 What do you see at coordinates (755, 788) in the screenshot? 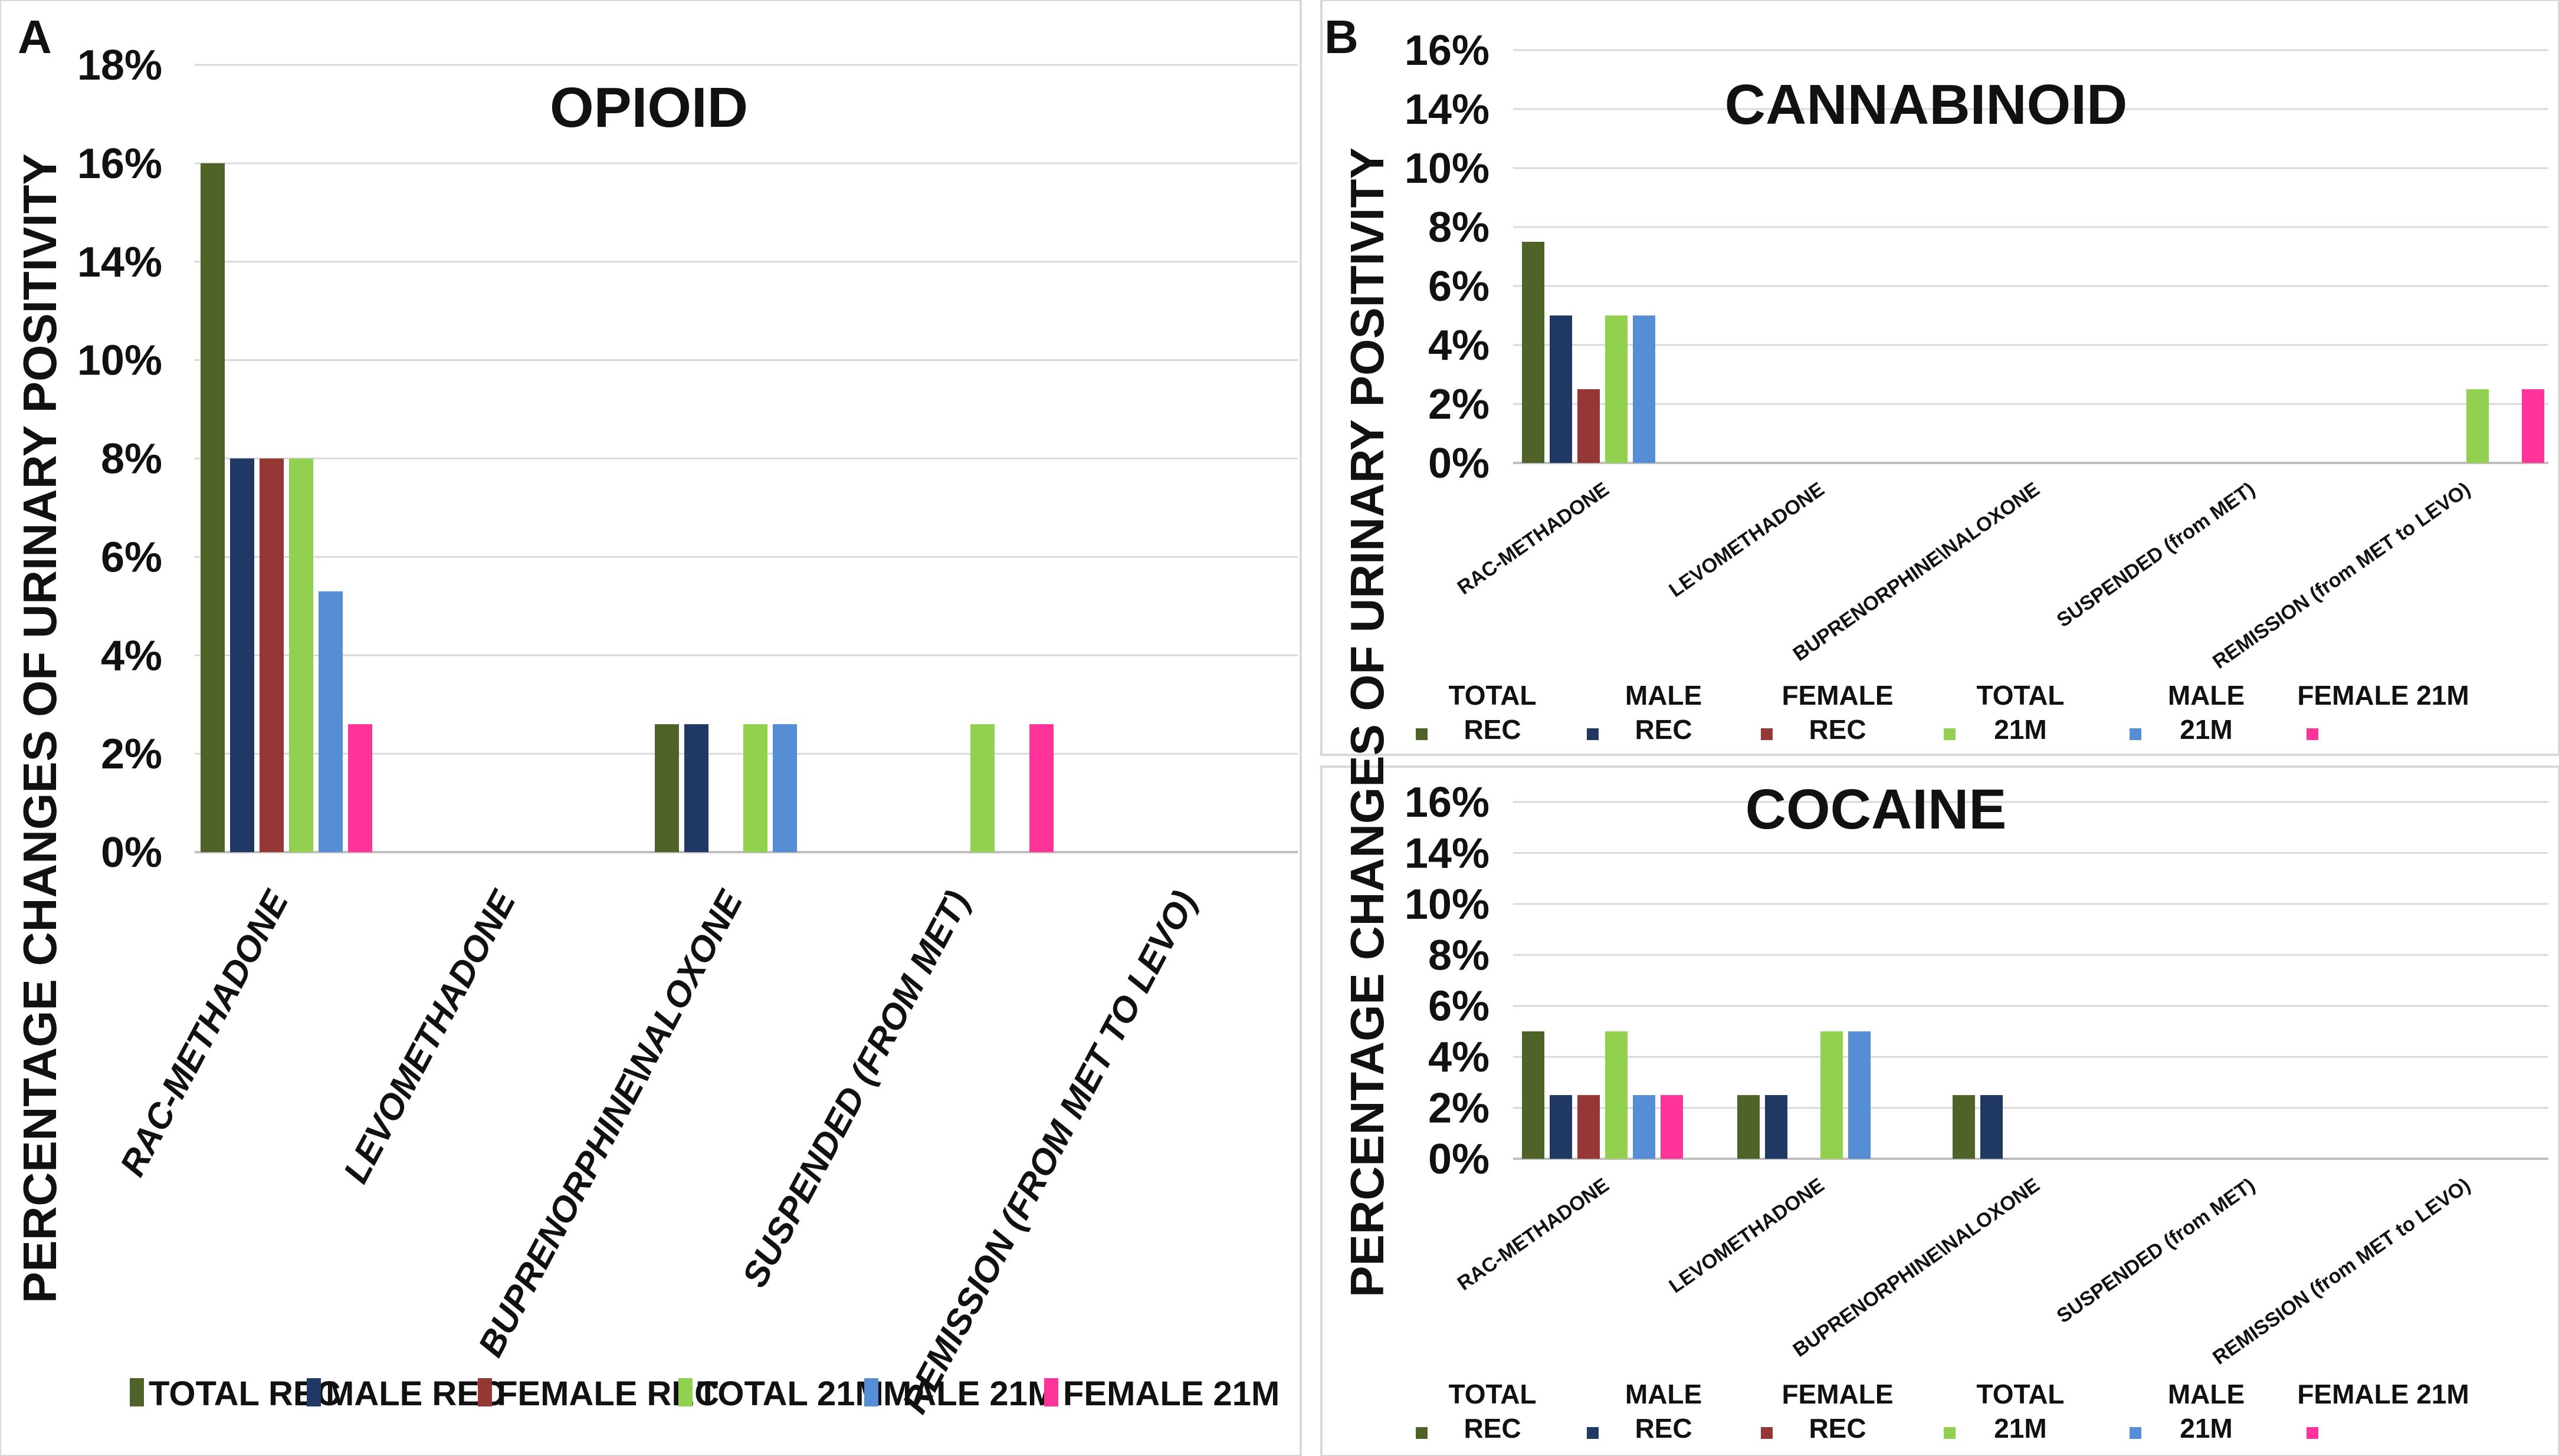
I see `bar-total-21m-buprenorphine-naloxone` at bounding box center [755, 788].